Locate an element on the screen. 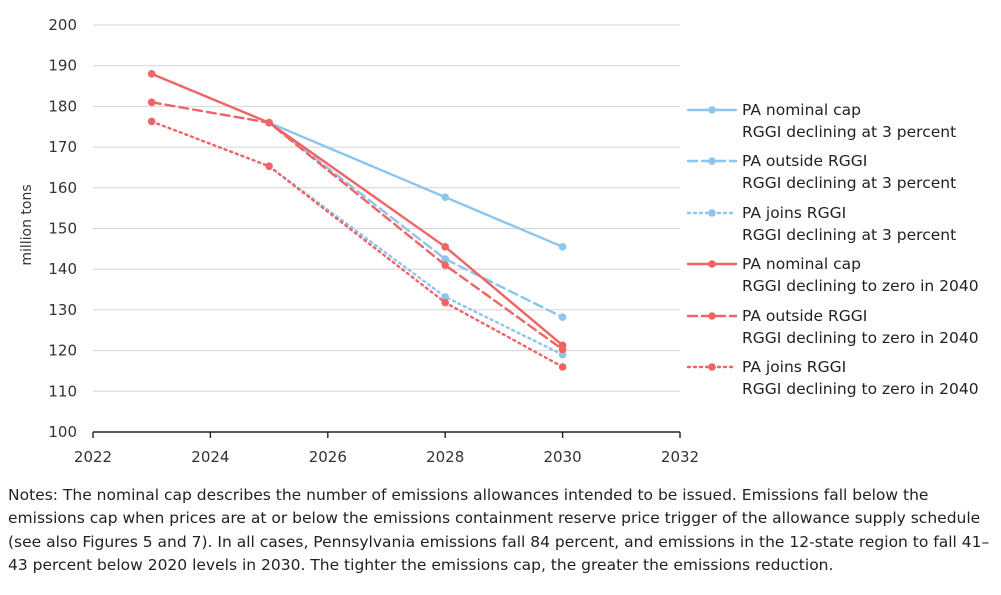 The height and width of the screenshot is (595, 1001). x-tick-label: 2030 is located at coordinates (563, 457).